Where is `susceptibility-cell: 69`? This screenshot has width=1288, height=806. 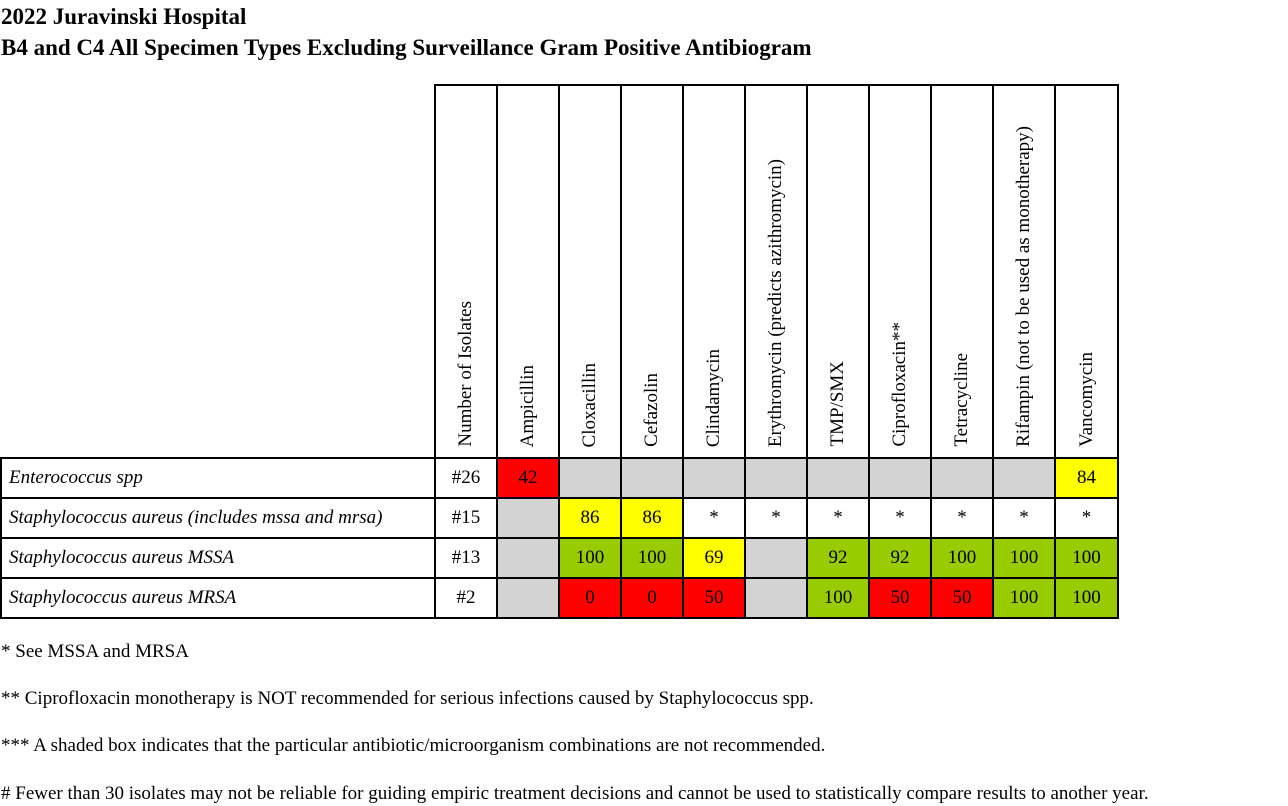
susceptibility-cell: 69 is located at coordinates (714, 558).